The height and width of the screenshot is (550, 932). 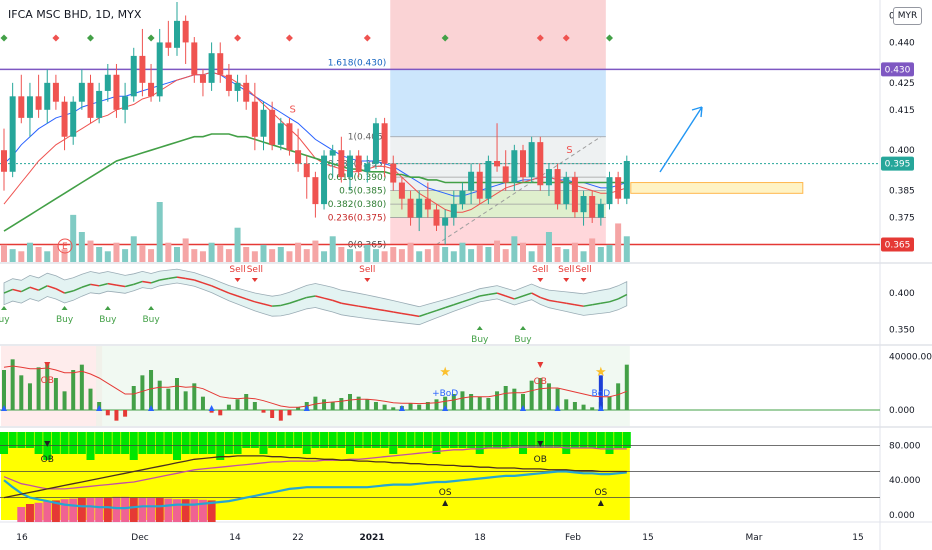 I want to click on macd-axis-tick: 40000.000, so click(x=910, y=358).